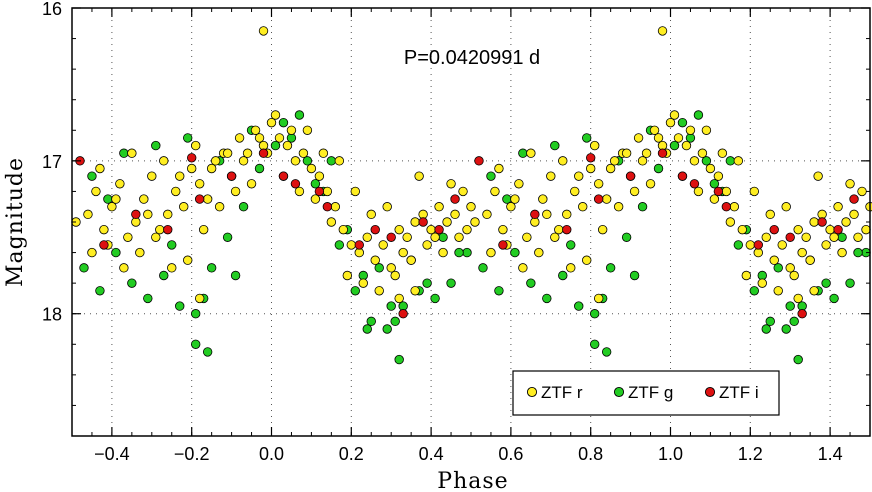 The height and width of the screenshot is (492, 872). What do you see at coordinates (590, 454) in the screenshot?
I see `x-tick-label: 0.8` at bounding box center [590, 454].